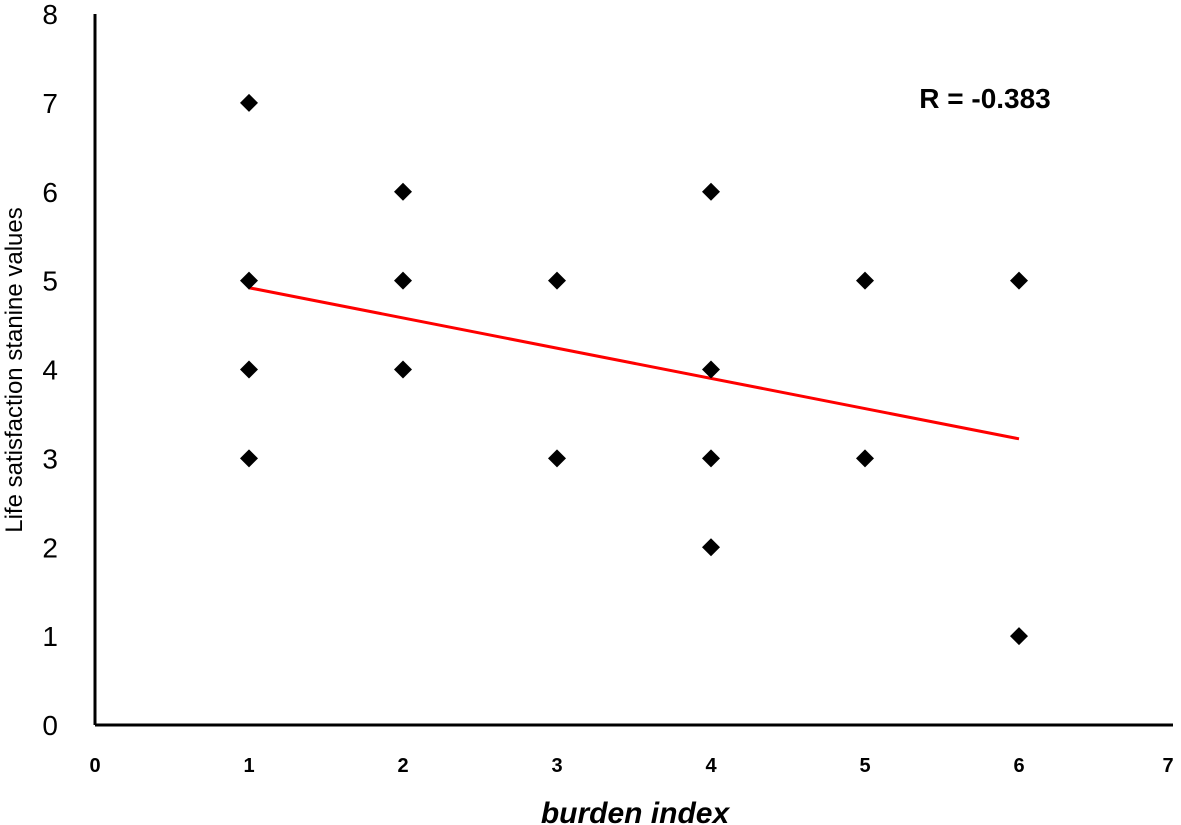 The height and width of the screenshot is (825, 1181). Describe the element at coordinates (14, 370) in the screenshot. I see `y-axis-title: Life satisfaction stanine values` at that location.